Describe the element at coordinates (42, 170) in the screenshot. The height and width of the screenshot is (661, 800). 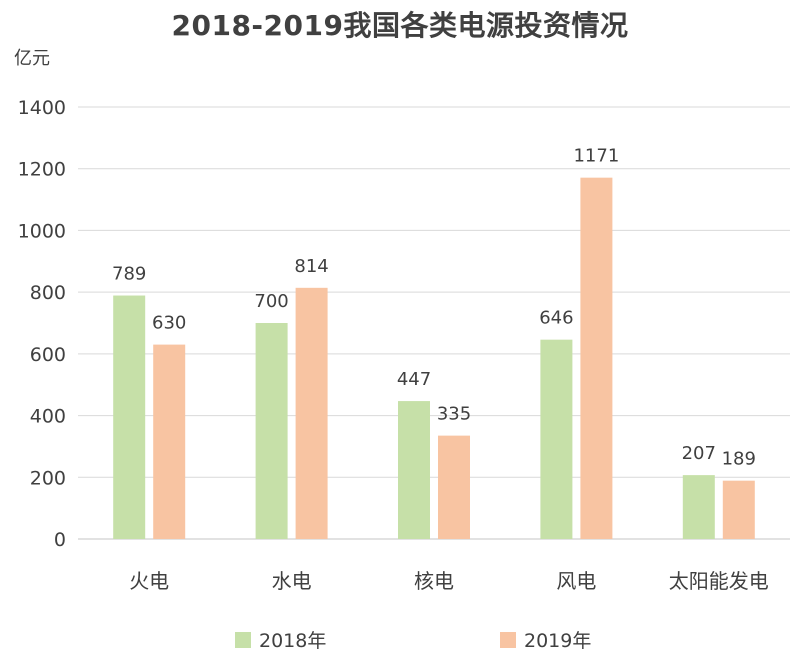
I see `y-tick-label-1200: 1200` at that location.